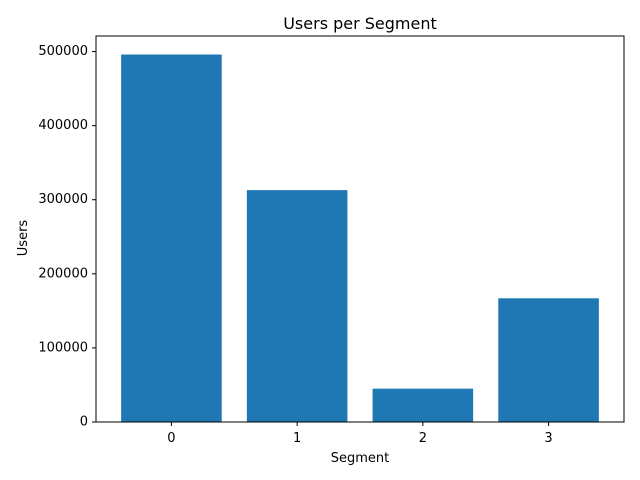  What do you see at coordinates (63, 125) in the screenshot?
I see `y-tick-label: 400000` at bounding box center [63, 125].